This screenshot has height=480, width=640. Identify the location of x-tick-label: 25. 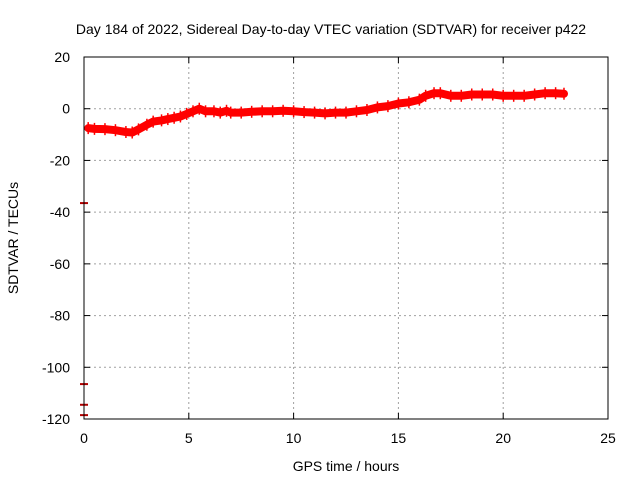
(608, 438).